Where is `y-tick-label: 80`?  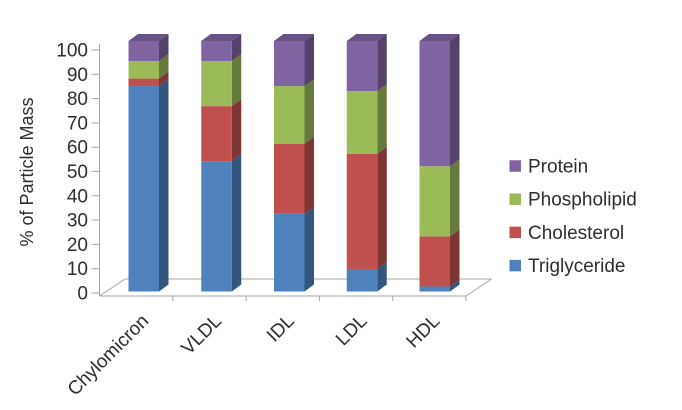
y-tick-label: 80 is located at coordinates (77, 99).